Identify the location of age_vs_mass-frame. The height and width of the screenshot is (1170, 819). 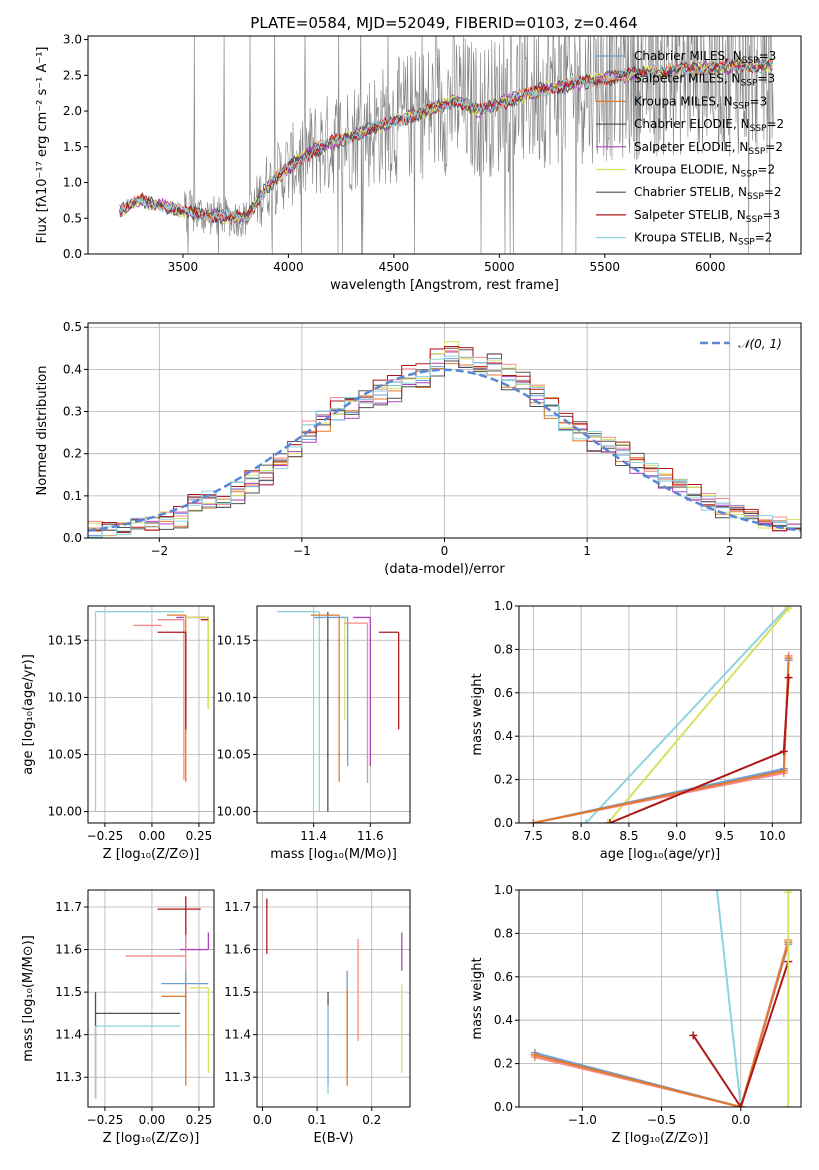
(333, 714).